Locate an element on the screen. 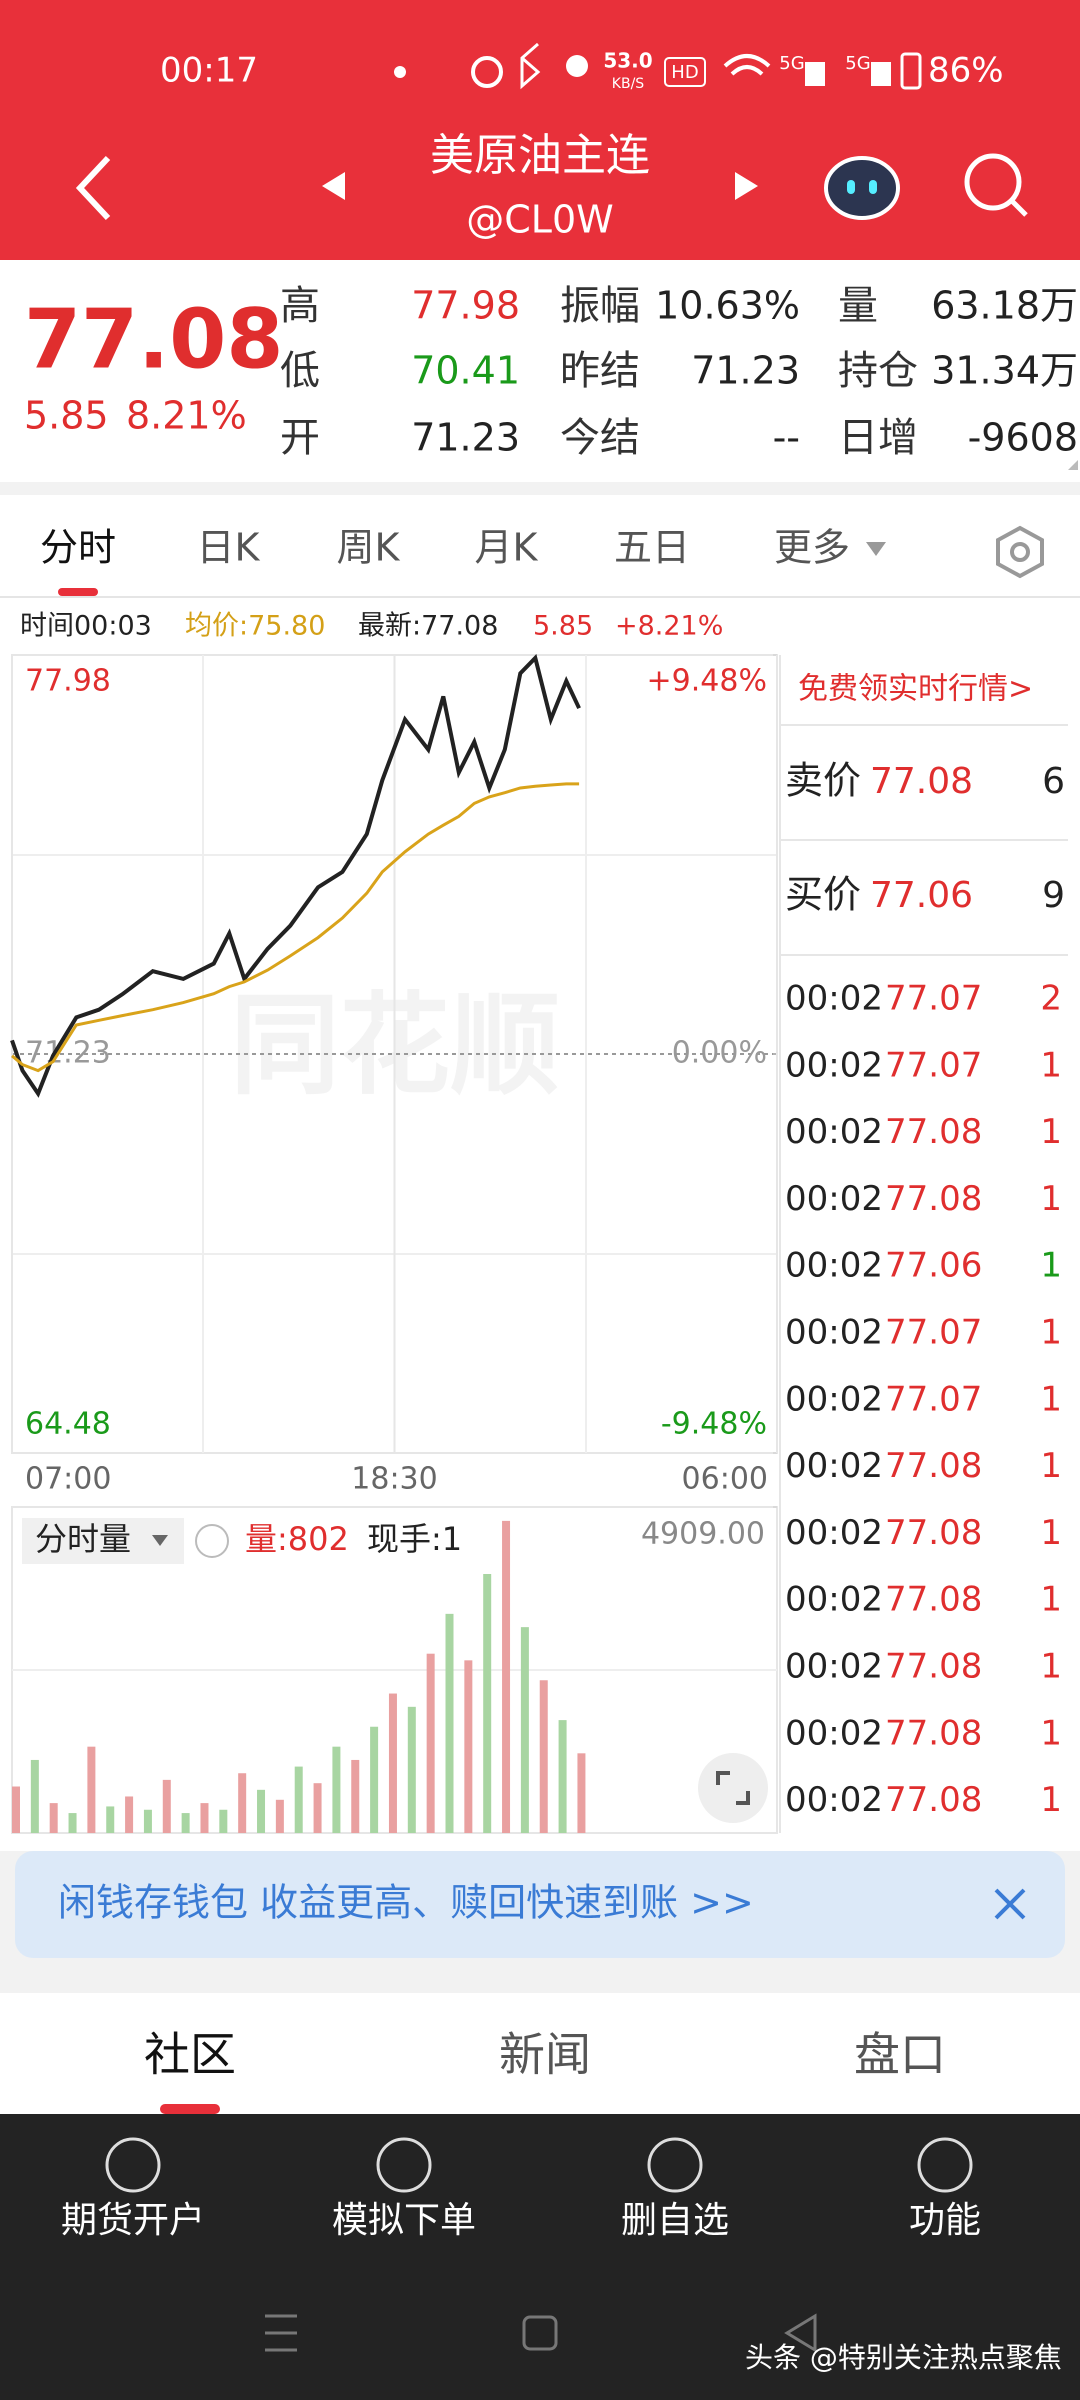 The height and width of the screenshot is (2400, 1080). quote-change: 5.85 is located at coordinates (66, 416).